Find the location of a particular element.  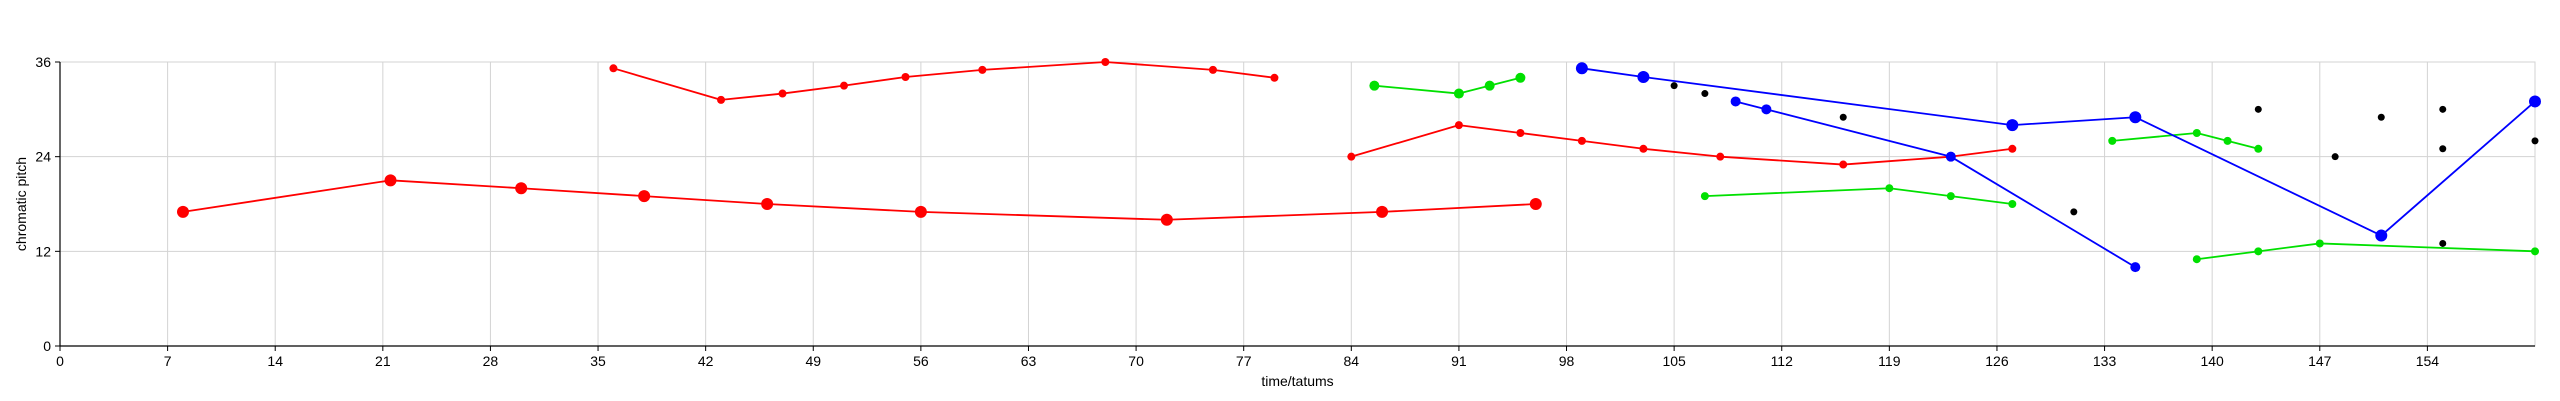

x-tick-label: 140 is located at coordinates (2212, 361).